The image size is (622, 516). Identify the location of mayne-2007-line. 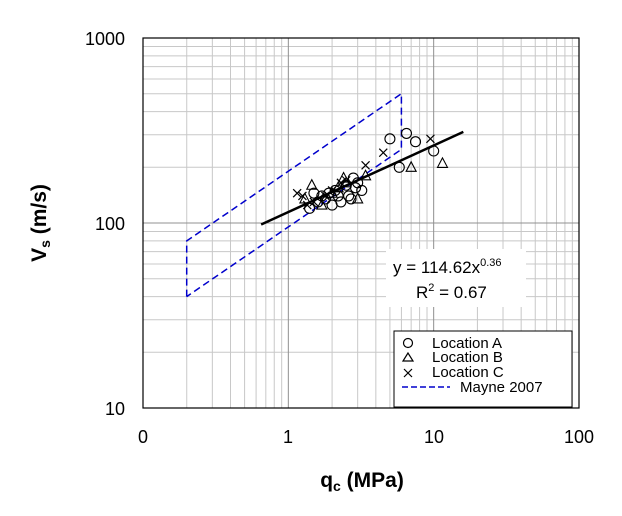
(294, 195).